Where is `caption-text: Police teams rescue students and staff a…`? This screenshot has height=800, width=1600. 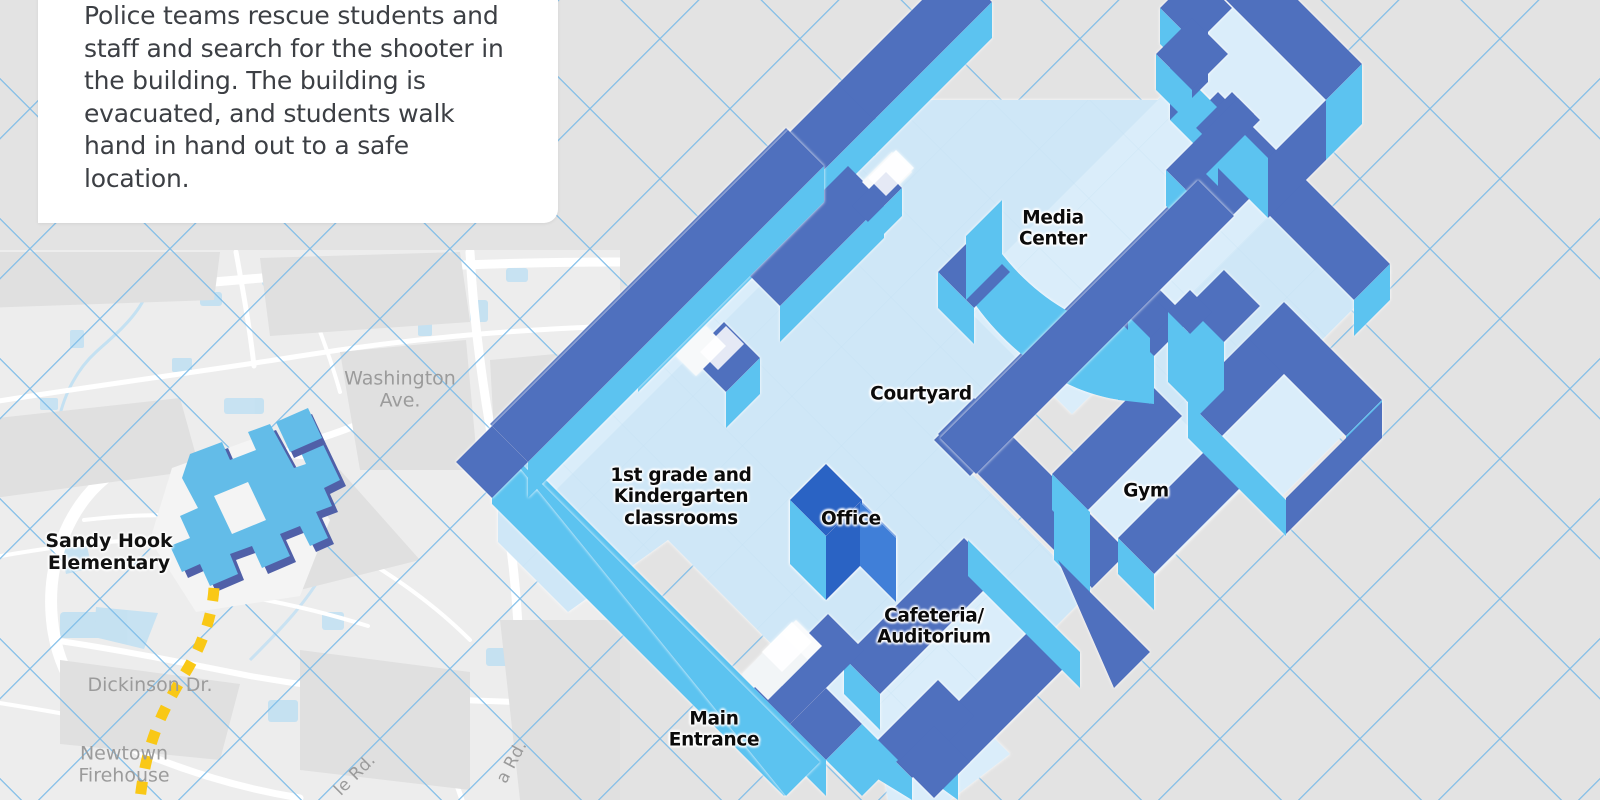
caption-text: Police teams rescue students and staff a… is located at coordinates (294, 97).